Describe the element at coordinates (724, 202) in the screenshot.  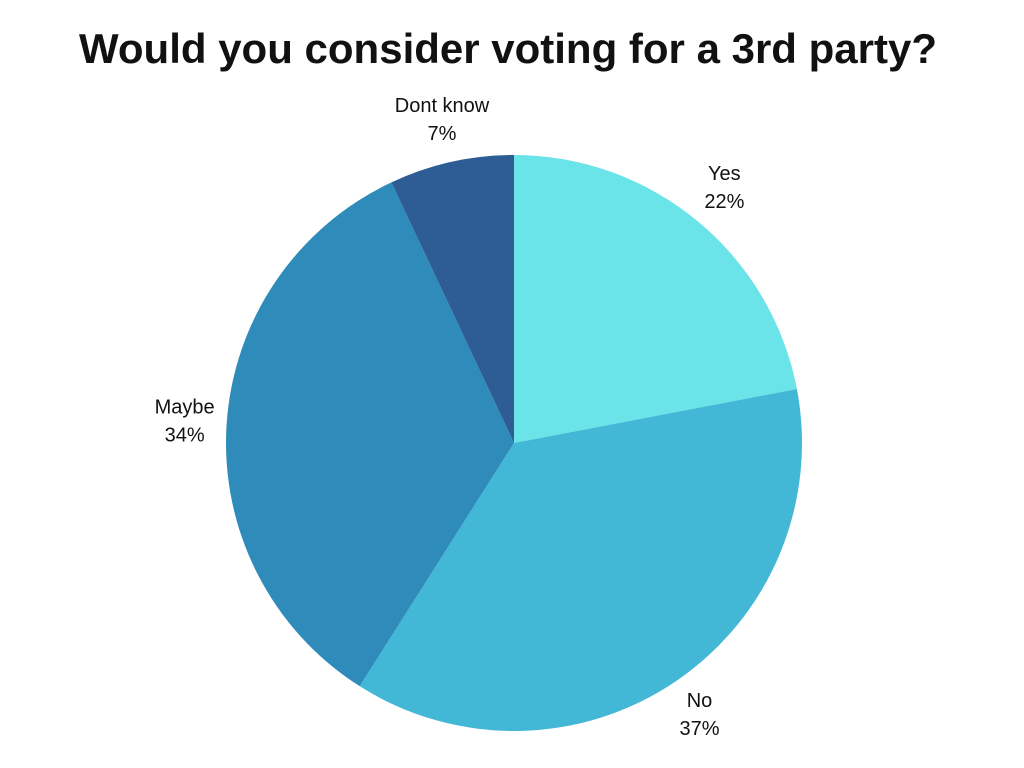
I see `slice-value-label: 22%` at that location.